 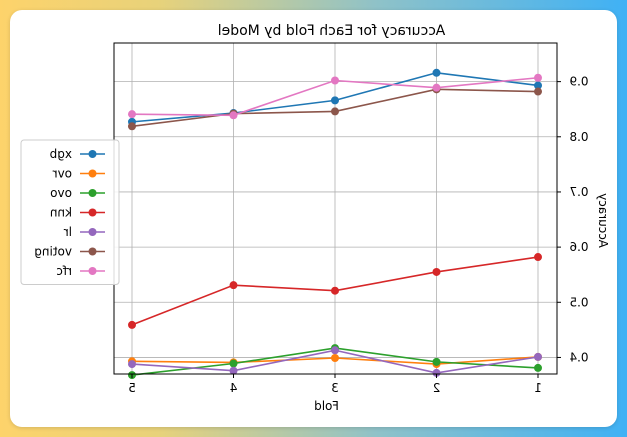 I want to click on y-axis-label: Accuracy, so click(x=603, y=220).